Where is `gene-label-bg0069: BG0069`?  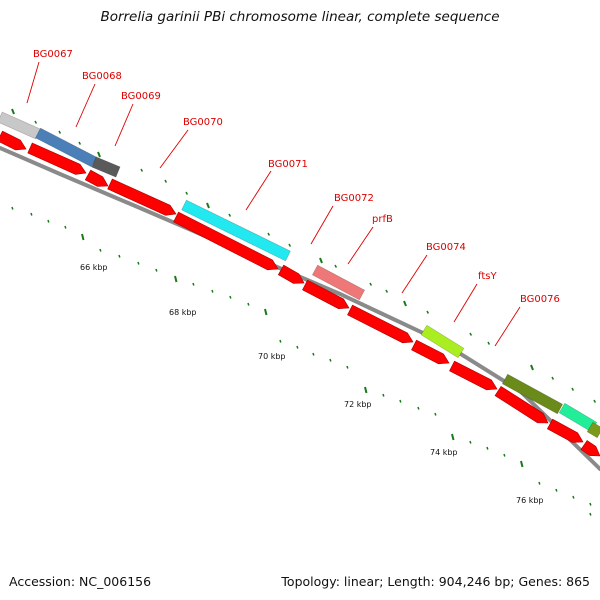
gene-label-bg0069: BG0069 is located at coordinates (141, 96).